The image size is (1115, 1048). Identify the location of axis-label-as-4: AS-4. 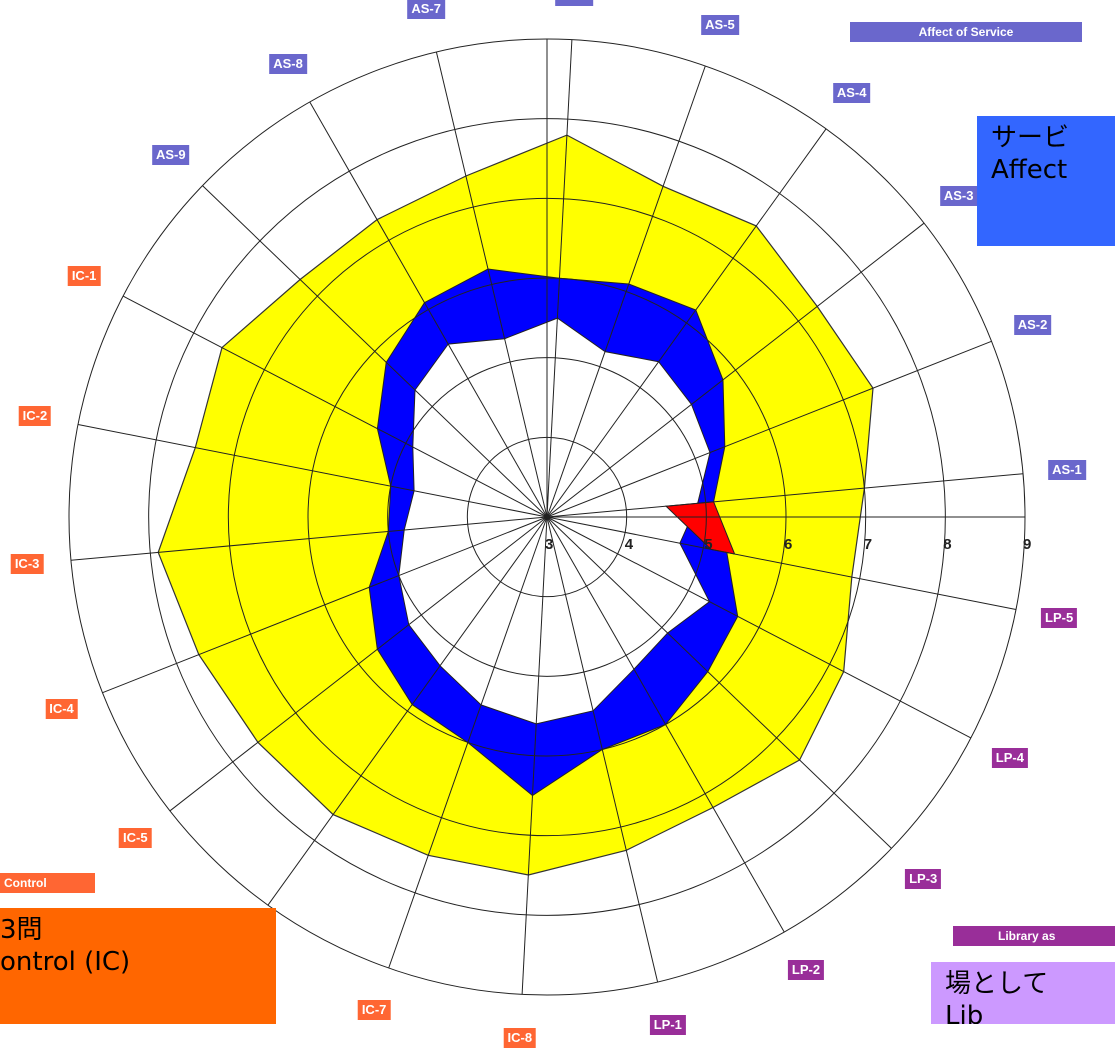
(851, 93).